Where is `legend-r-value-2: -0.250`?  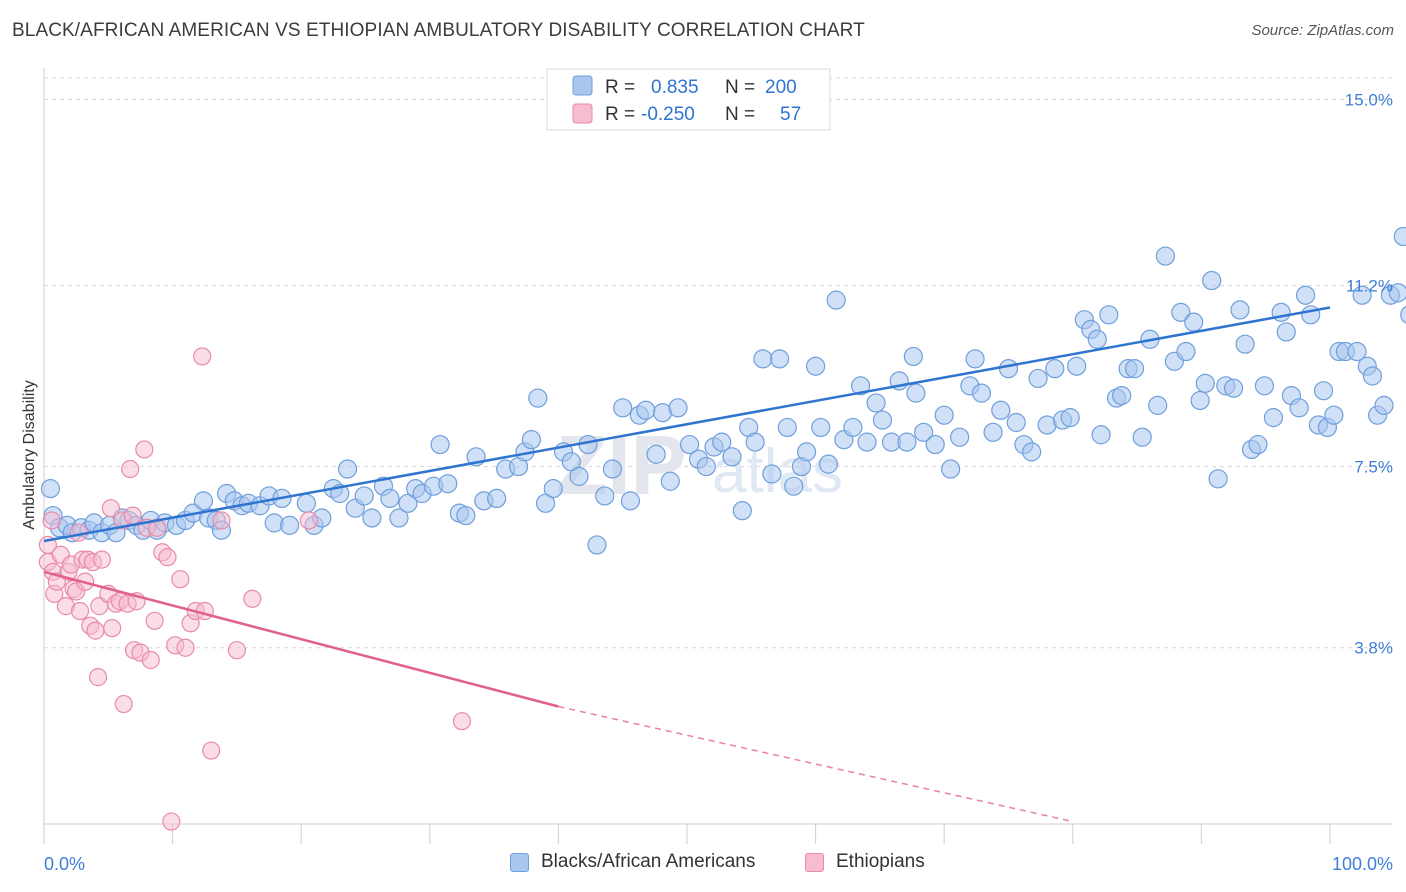 legend-r-value-2: -0.250 is located at coordinates (668, 114).